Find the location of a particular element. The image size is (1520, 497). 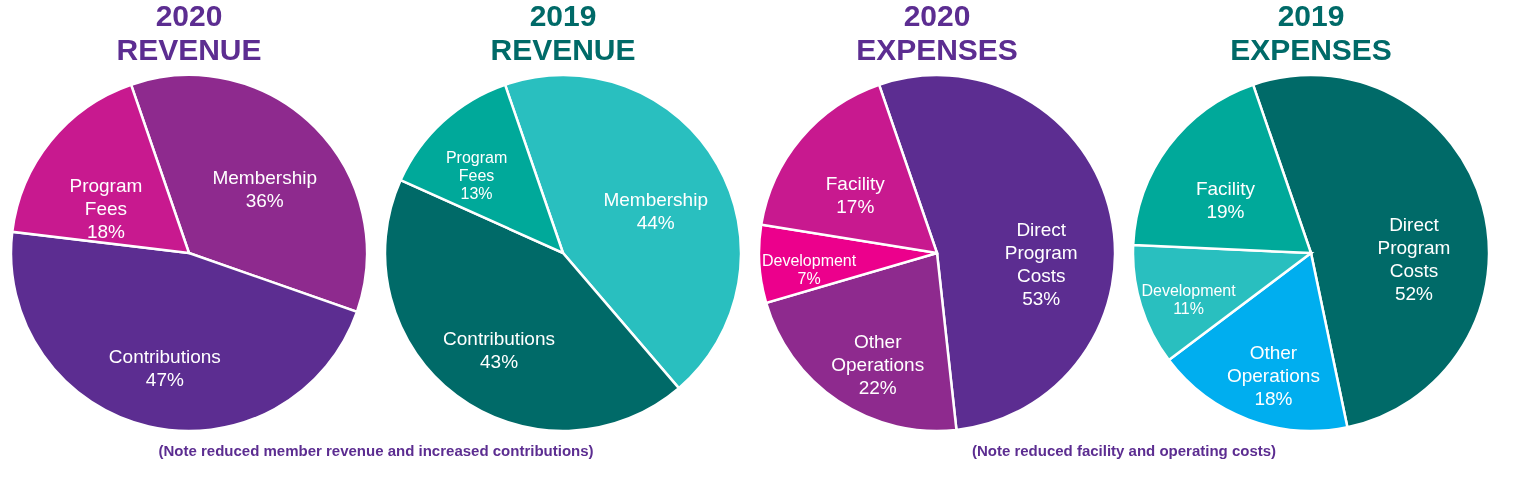

data-label: 17% is located at coordinates (855, 207).